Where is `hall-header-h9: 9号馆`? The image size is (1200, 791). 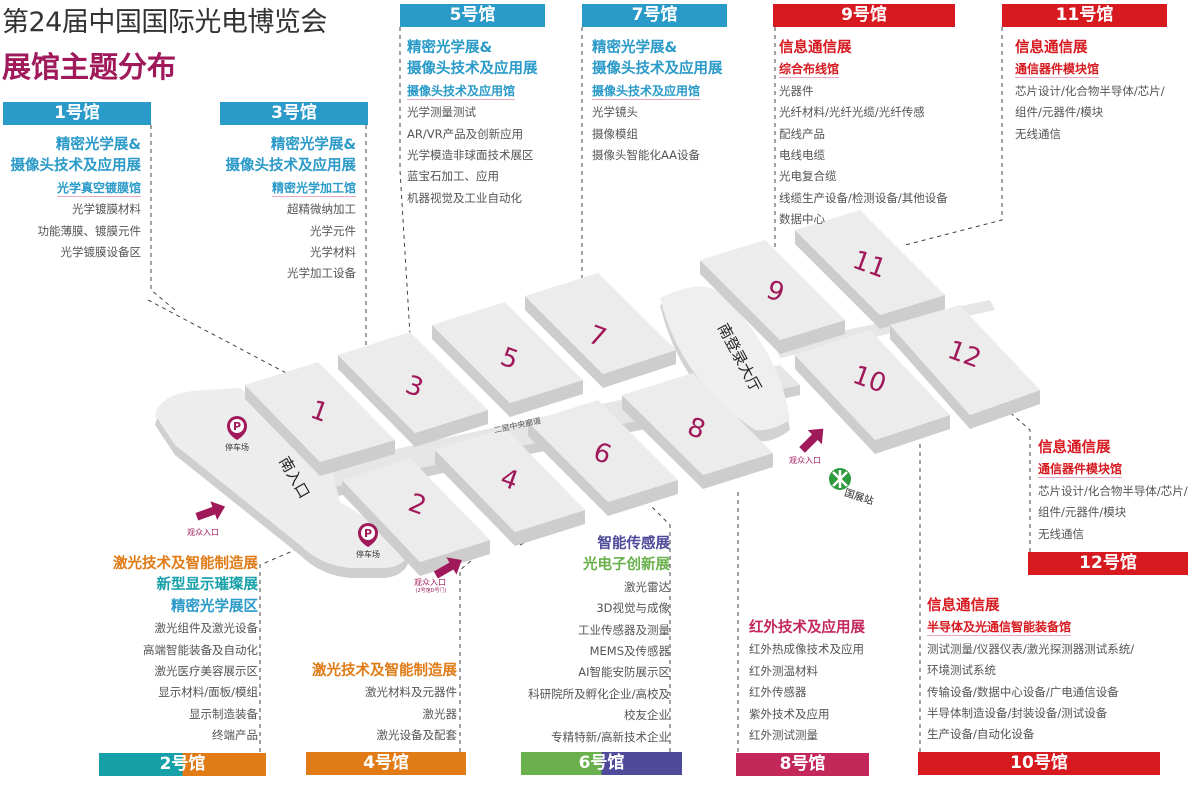 hall-header-h9: 9号馆 is located at coordinates (864, 15).